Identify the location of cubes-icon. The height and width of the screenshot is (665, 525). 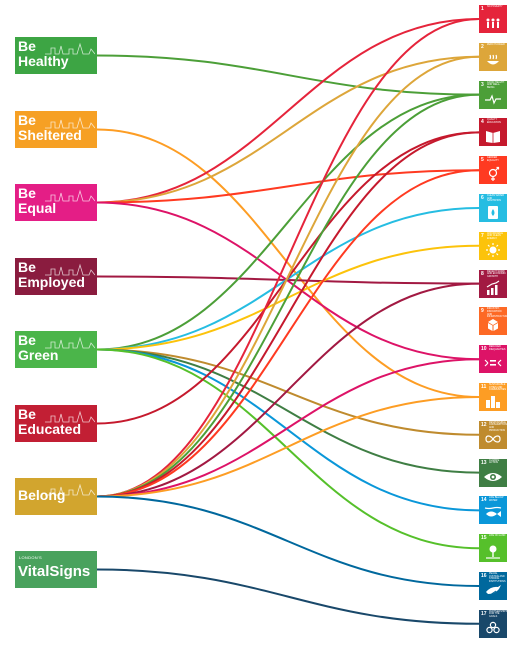
(493, 325).